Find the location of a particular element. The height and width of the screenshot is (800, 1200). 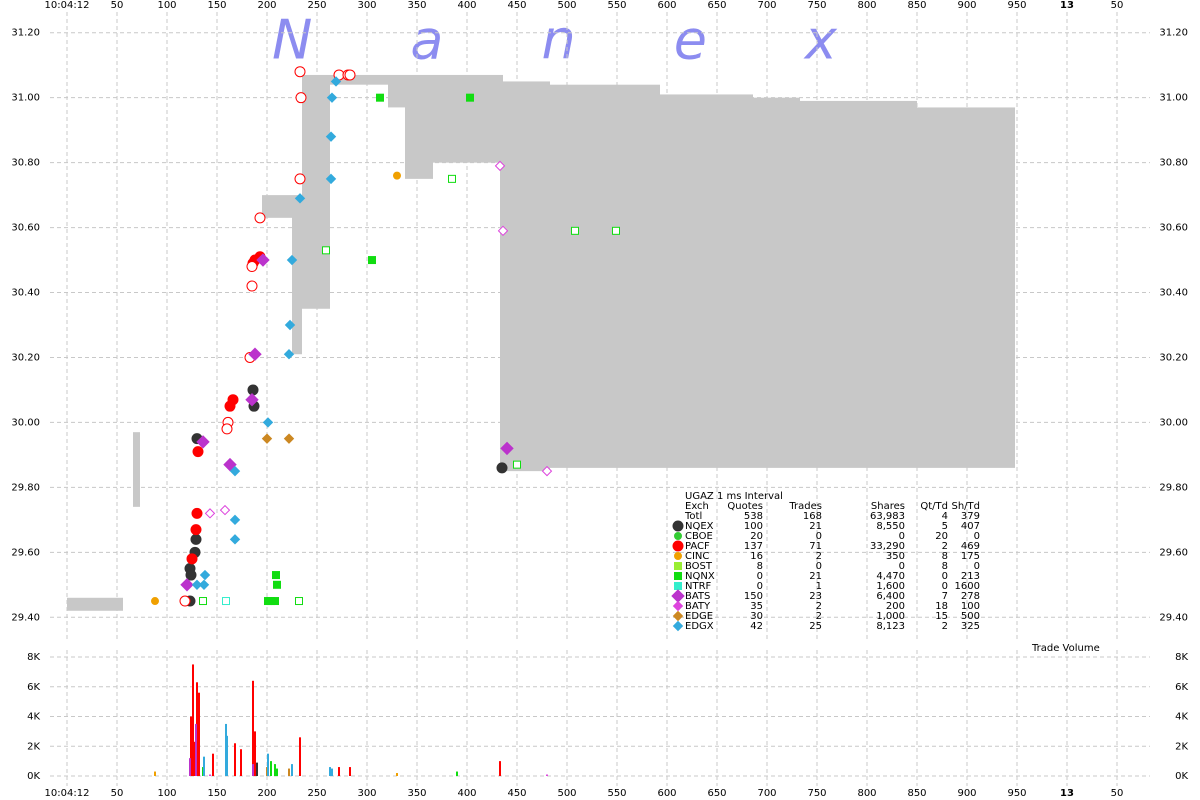

legend-stat: 71 is located at coordinates (815, 546).